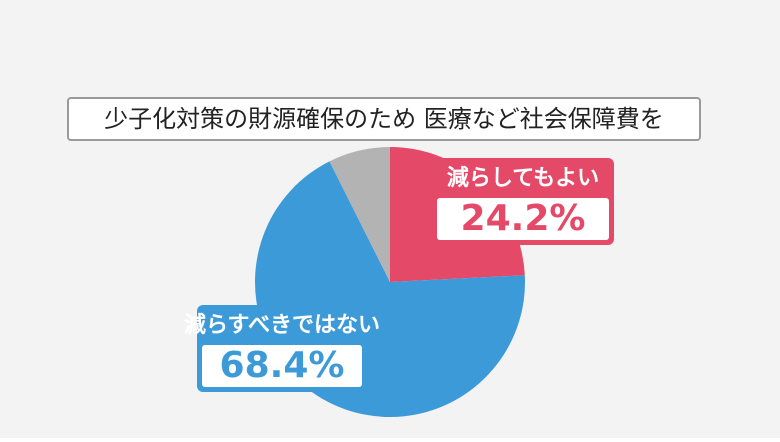 The height and width of the screenshot is (442, 780). I want to click on category-label: 減らしてもよい, so click(523, 178).